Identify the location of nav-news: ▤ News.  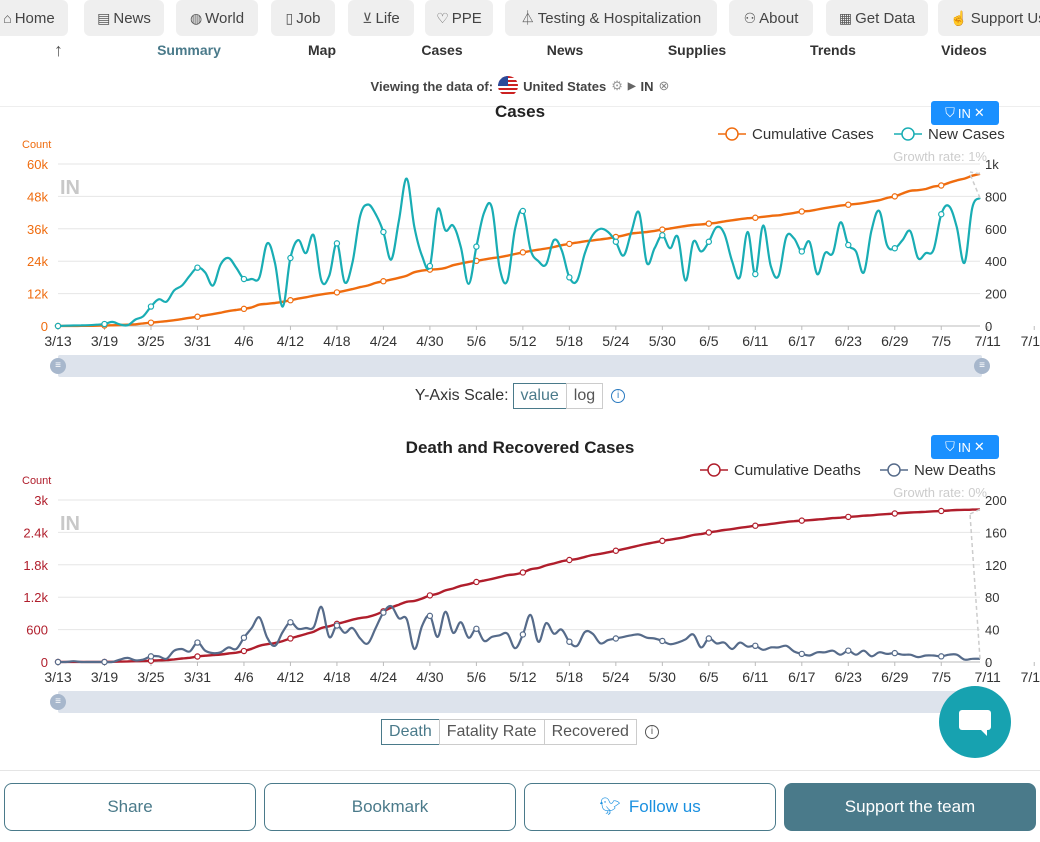
(124, 18).